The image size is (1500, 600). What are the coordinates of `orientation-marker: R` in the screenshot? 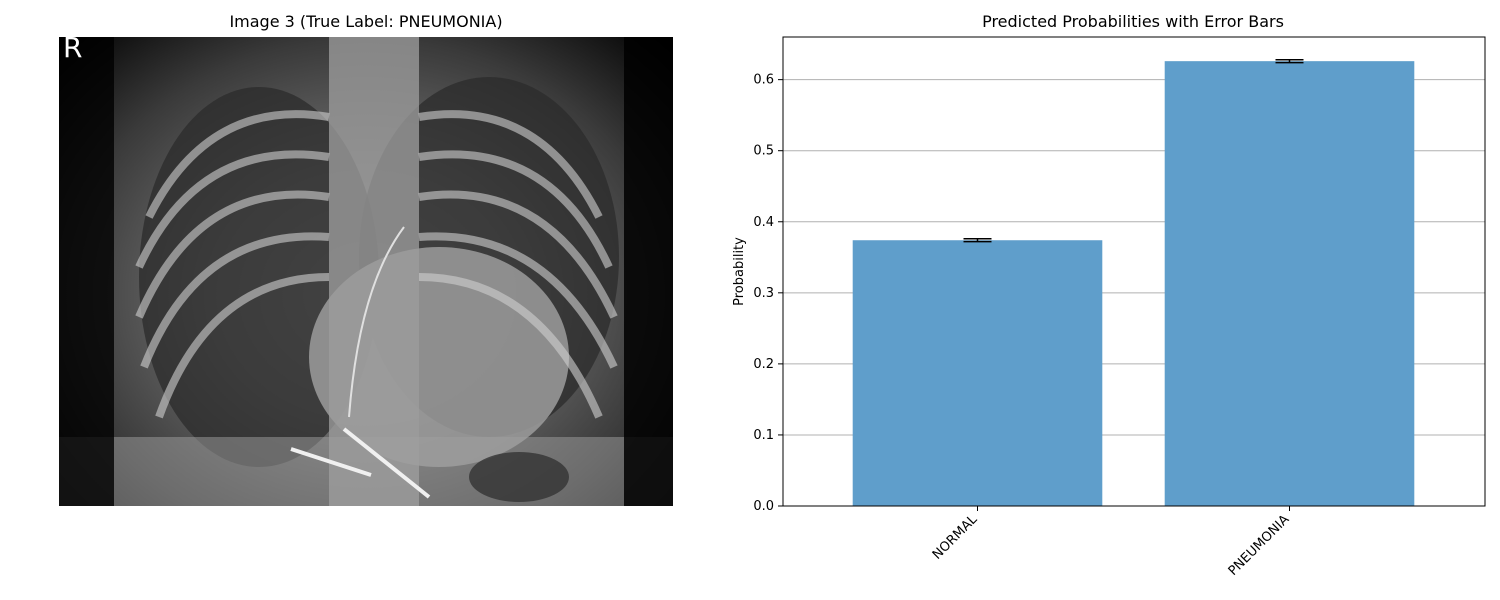 It's located at (73, 50).